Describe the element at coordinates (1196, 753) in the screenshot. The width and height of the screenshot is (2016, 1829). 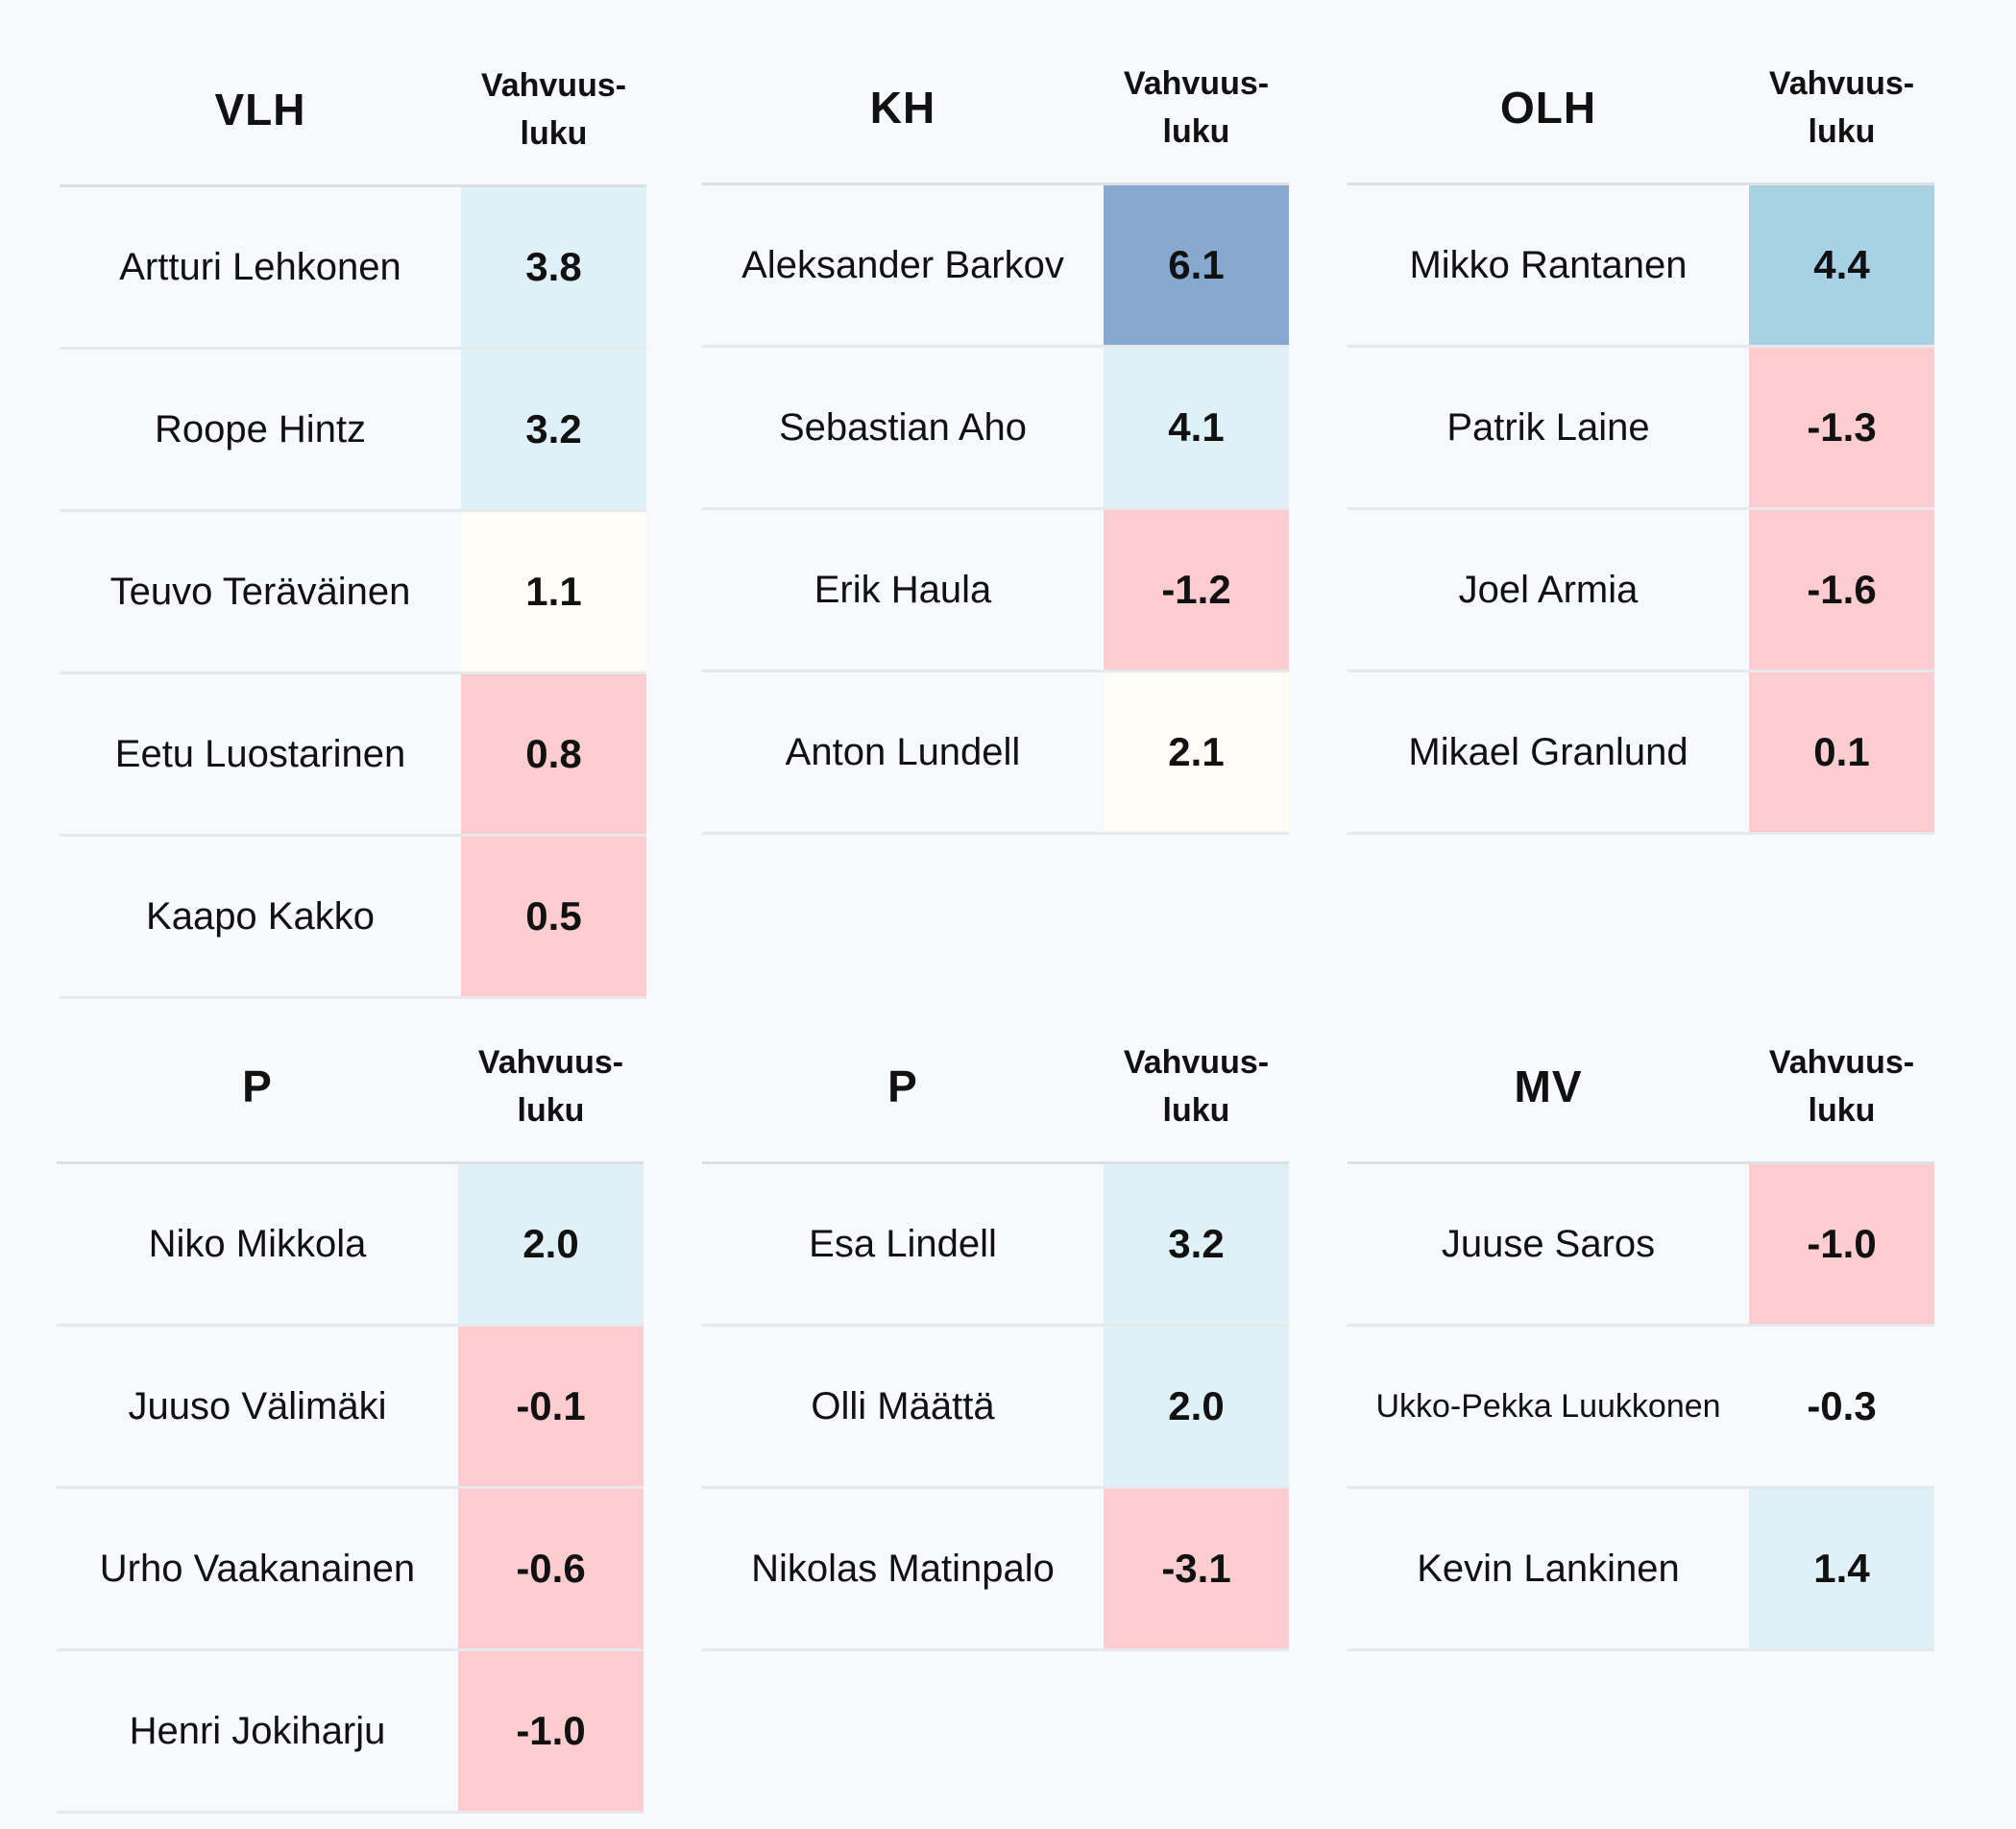
I see `strength-rating-value: 2.1` at that location.